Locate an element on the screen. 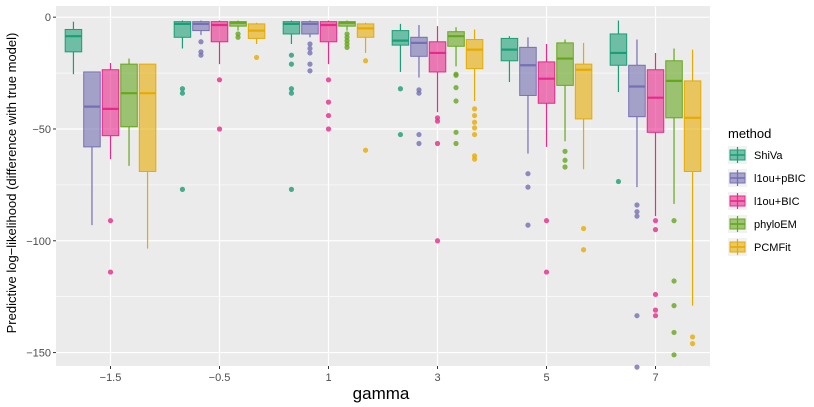 Image resolution: width=814 pixels, height=407 pixels. y-tick-label: 0 is located at coordinates (48, 18).